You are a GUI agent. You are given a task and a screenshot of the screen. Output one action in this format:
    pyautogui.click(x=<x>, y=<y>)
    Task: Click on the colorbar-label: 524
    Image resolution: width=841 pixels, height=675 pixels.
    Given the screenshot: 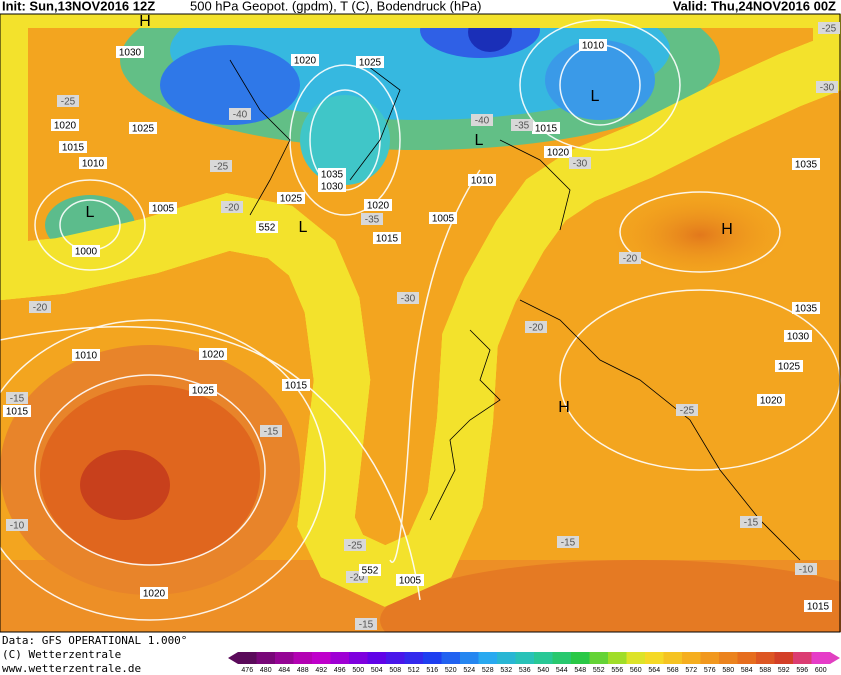 What is the action you would take?
    pyautogui.click(x=469, y=670)
    